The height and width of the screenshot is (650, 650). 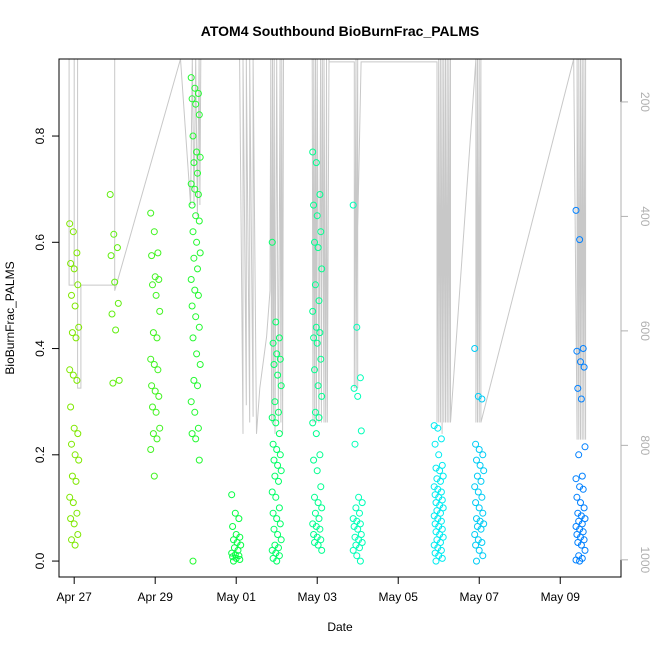 I want to click on x-tick-label: May 05, so click(x=399, y=597).